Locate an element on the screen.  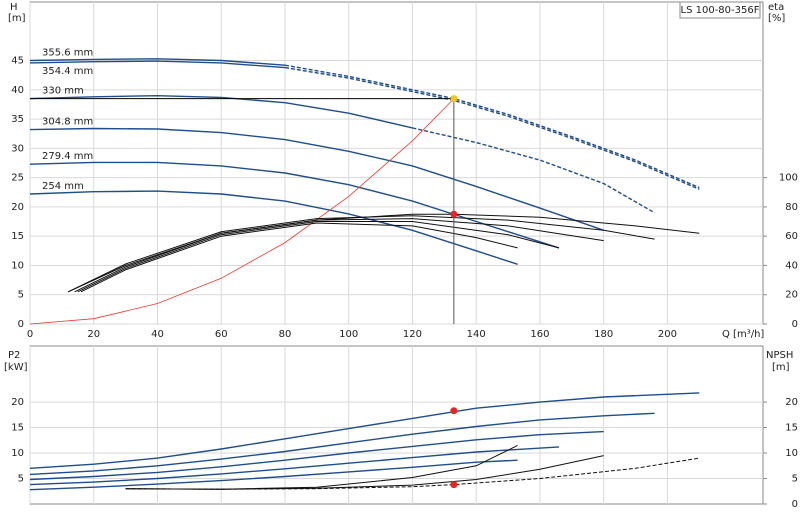
y-label: H is located at coordinates (14, 7).